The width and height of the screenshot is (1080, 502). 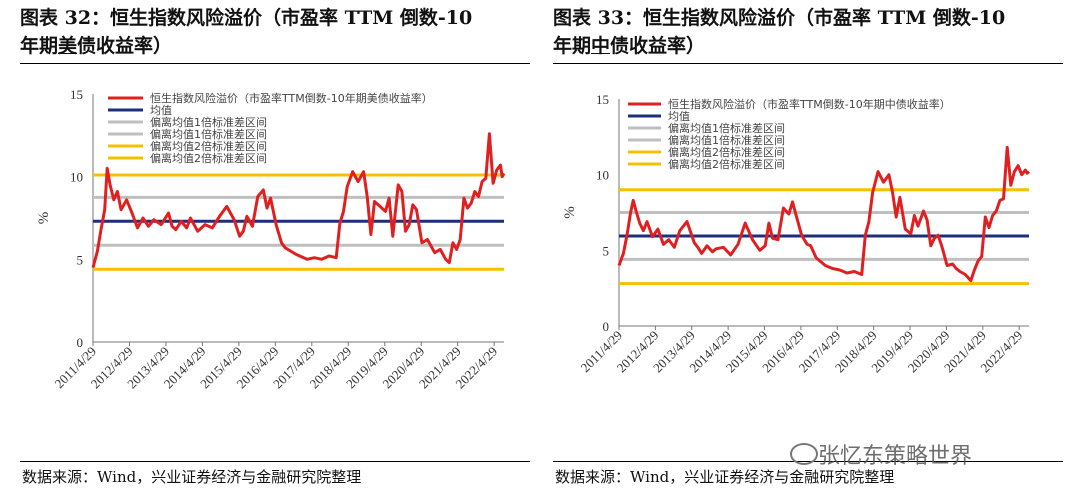 What do you see at coordinates (275, 63) in the screenshot?
I see `left-title-rule` at bounding box center [275, 63].